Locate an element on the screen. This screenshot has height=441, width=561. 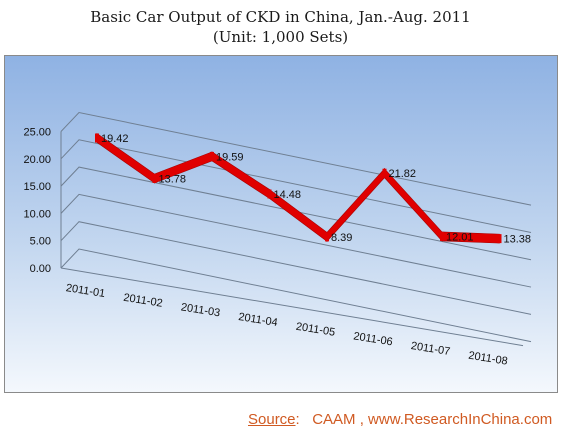
y-tick-label: 15.00 is located at coordinates (37, 187).